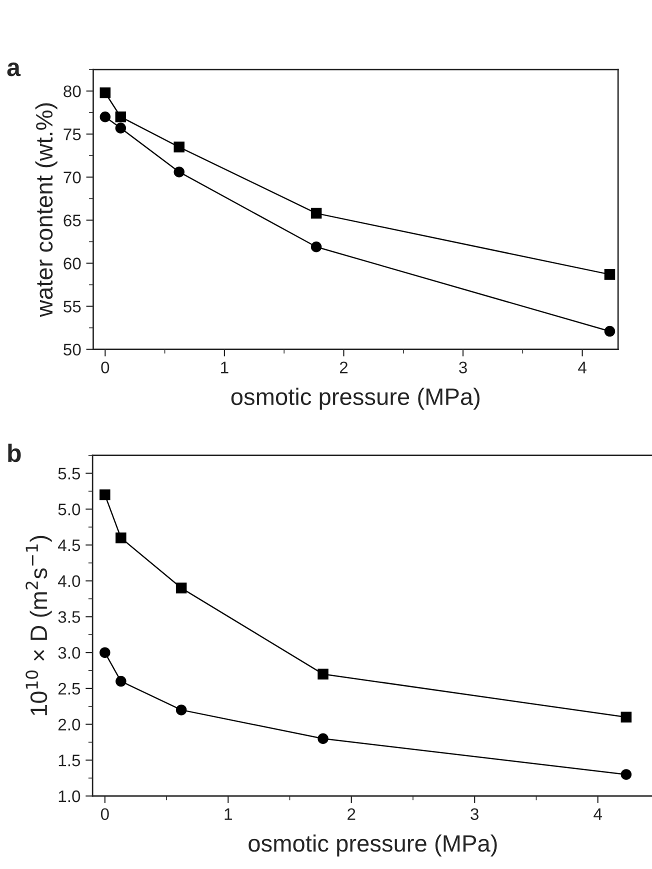  I want to click on y-tick-label: 60, so click(72, 264).